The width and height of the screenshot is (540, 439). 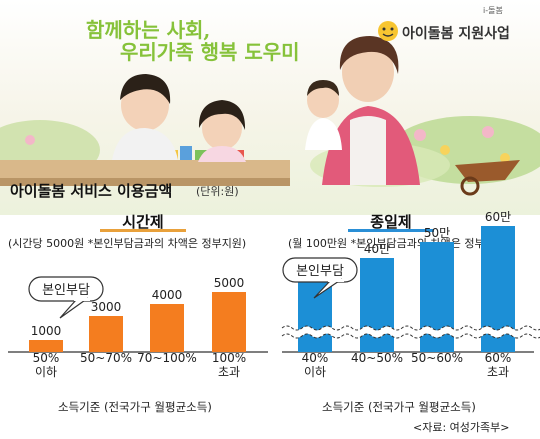 I want to click on fullday-value-label: 60만, so click(x=498, y=217).